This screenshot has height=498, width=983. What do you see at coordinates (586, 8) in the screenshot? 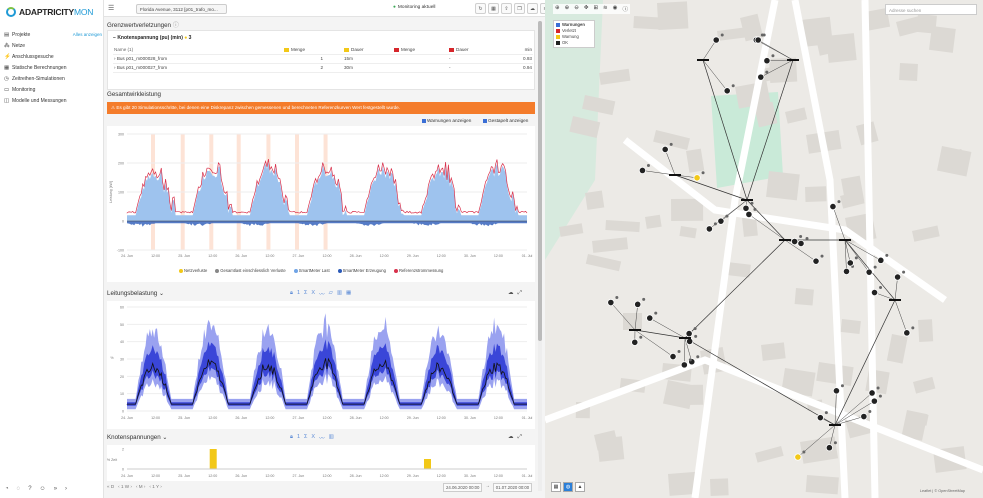
I see `move-icon: ✥` at bounding box center [586, 8].